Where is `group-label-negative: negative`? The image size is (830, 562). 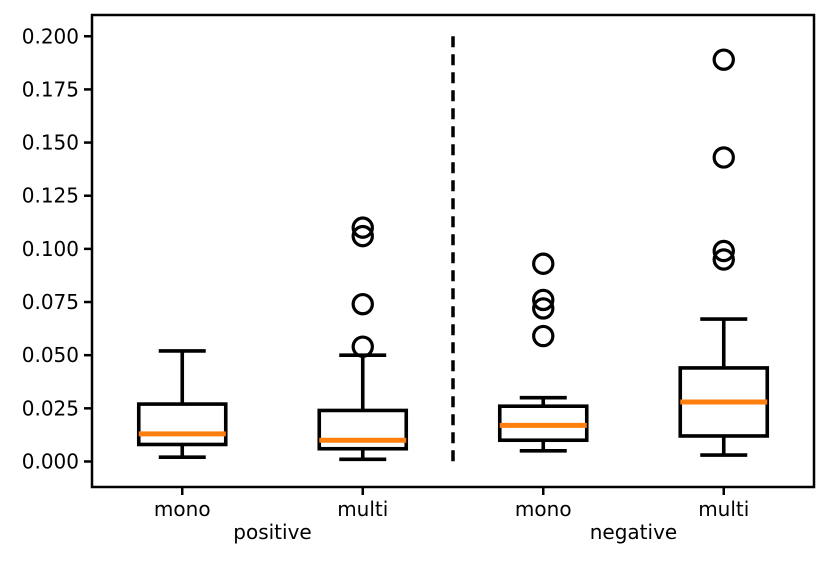
group-label-negative: negative is located at coordinates (633, 532).